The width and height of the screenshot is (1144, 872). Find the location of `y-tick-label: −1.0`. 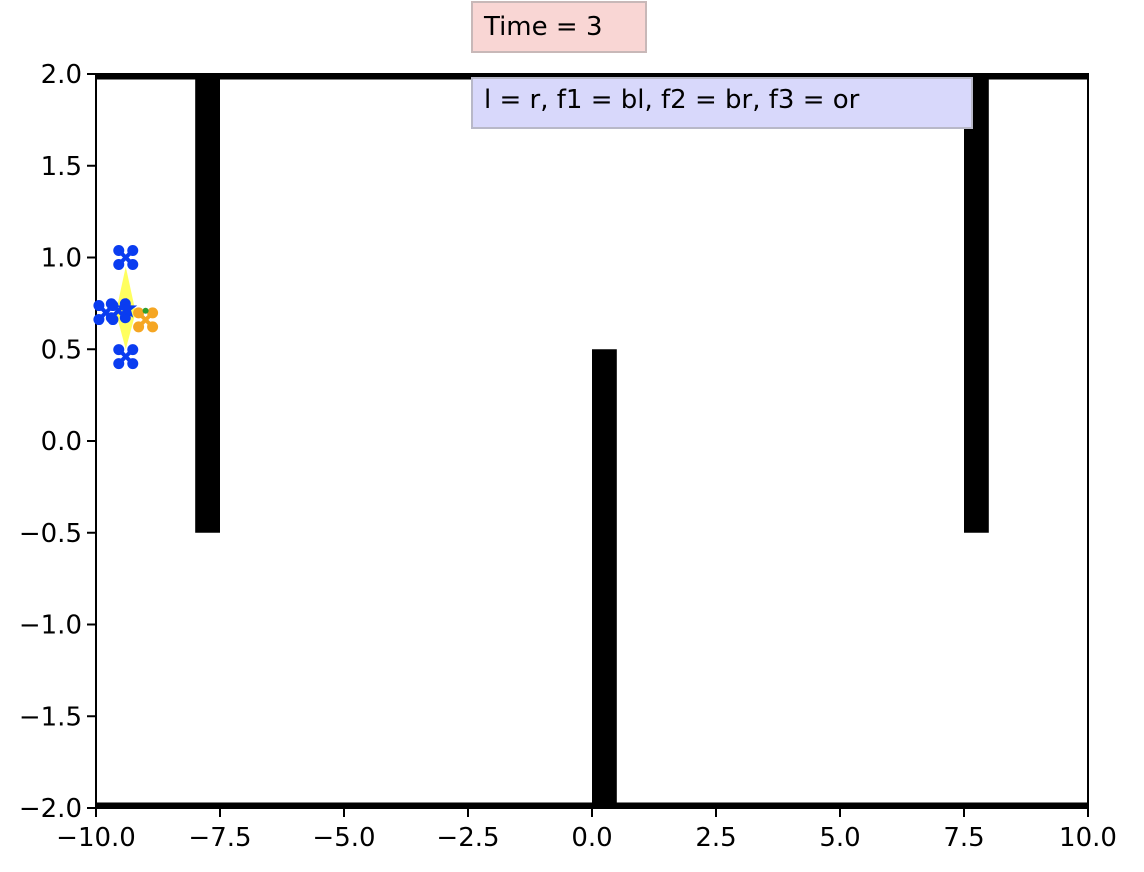

y-tick-label: −1.0 is located at coordinates (50, 626).